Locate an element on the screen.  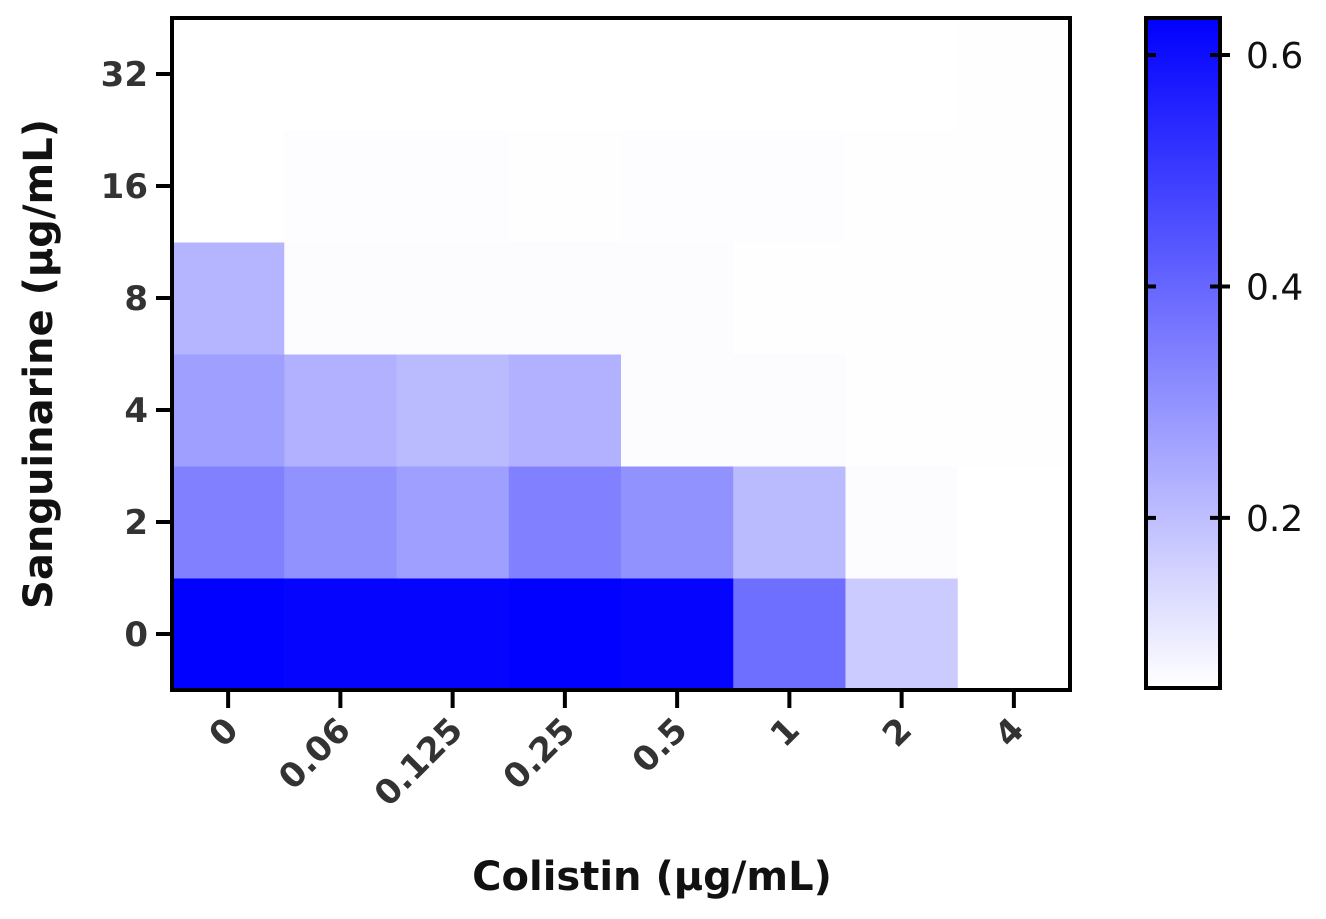
cell-2-0.06 is located at coordinates (340, 522).